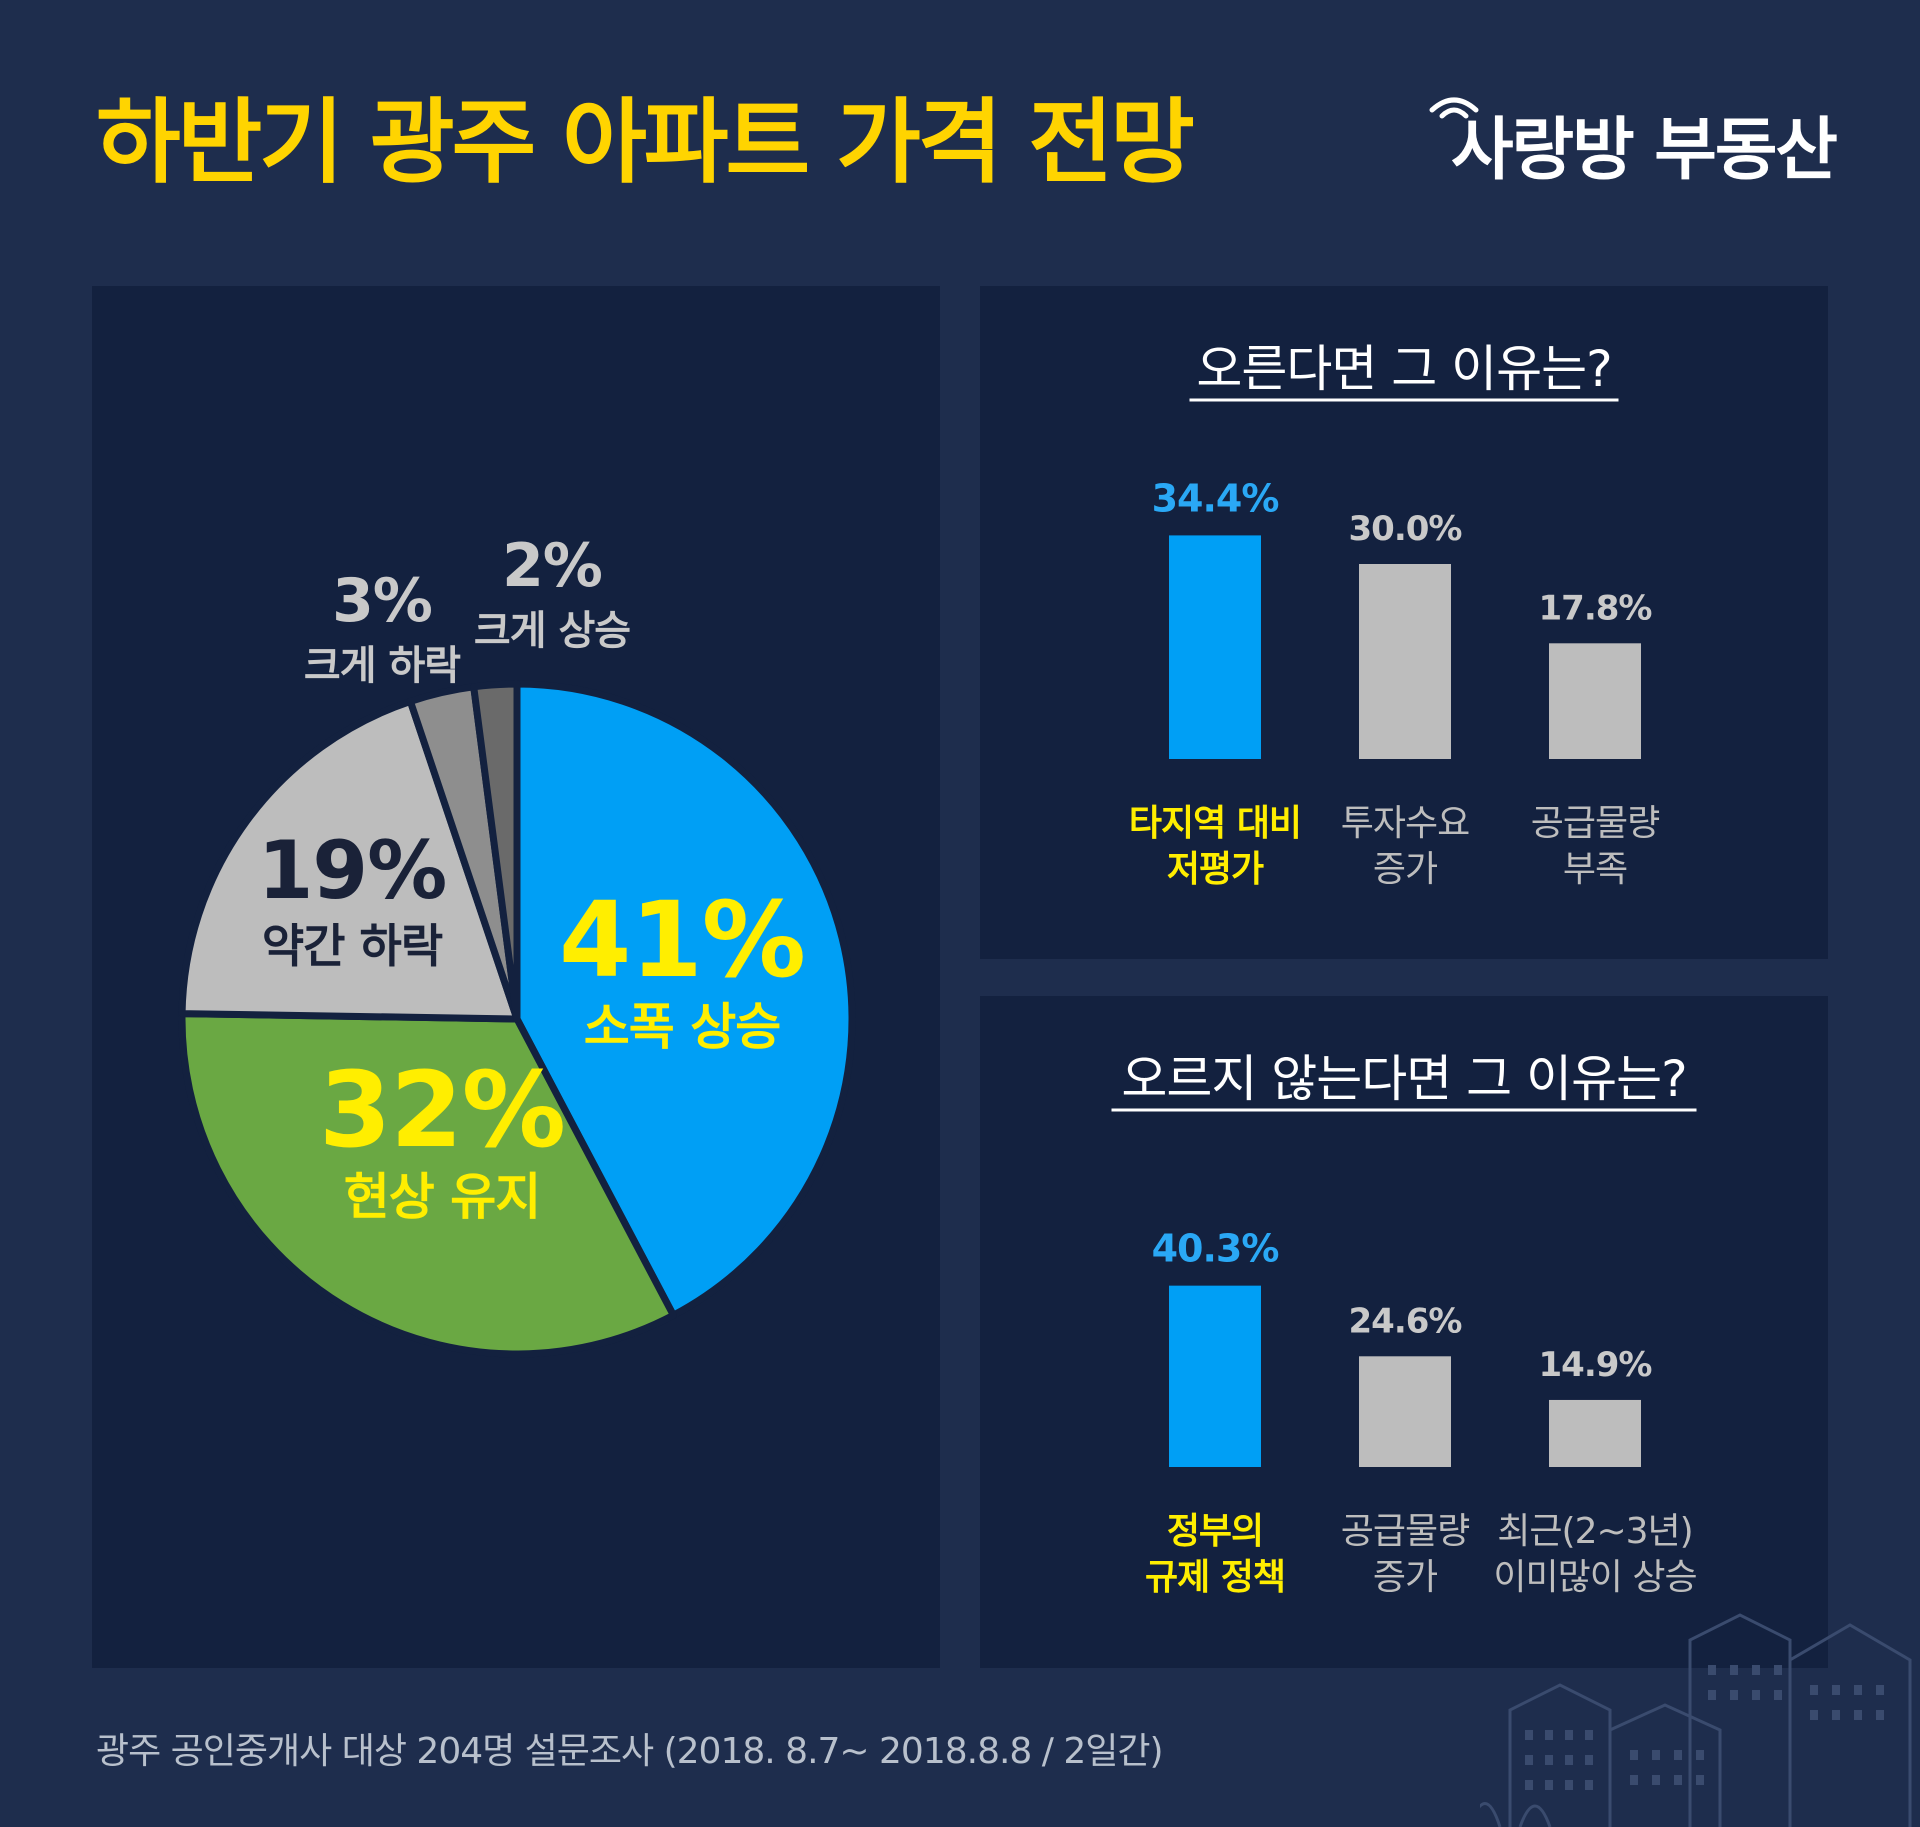  I want to click on rise-category-label-1-2: 저평가, so click(1215, 869).